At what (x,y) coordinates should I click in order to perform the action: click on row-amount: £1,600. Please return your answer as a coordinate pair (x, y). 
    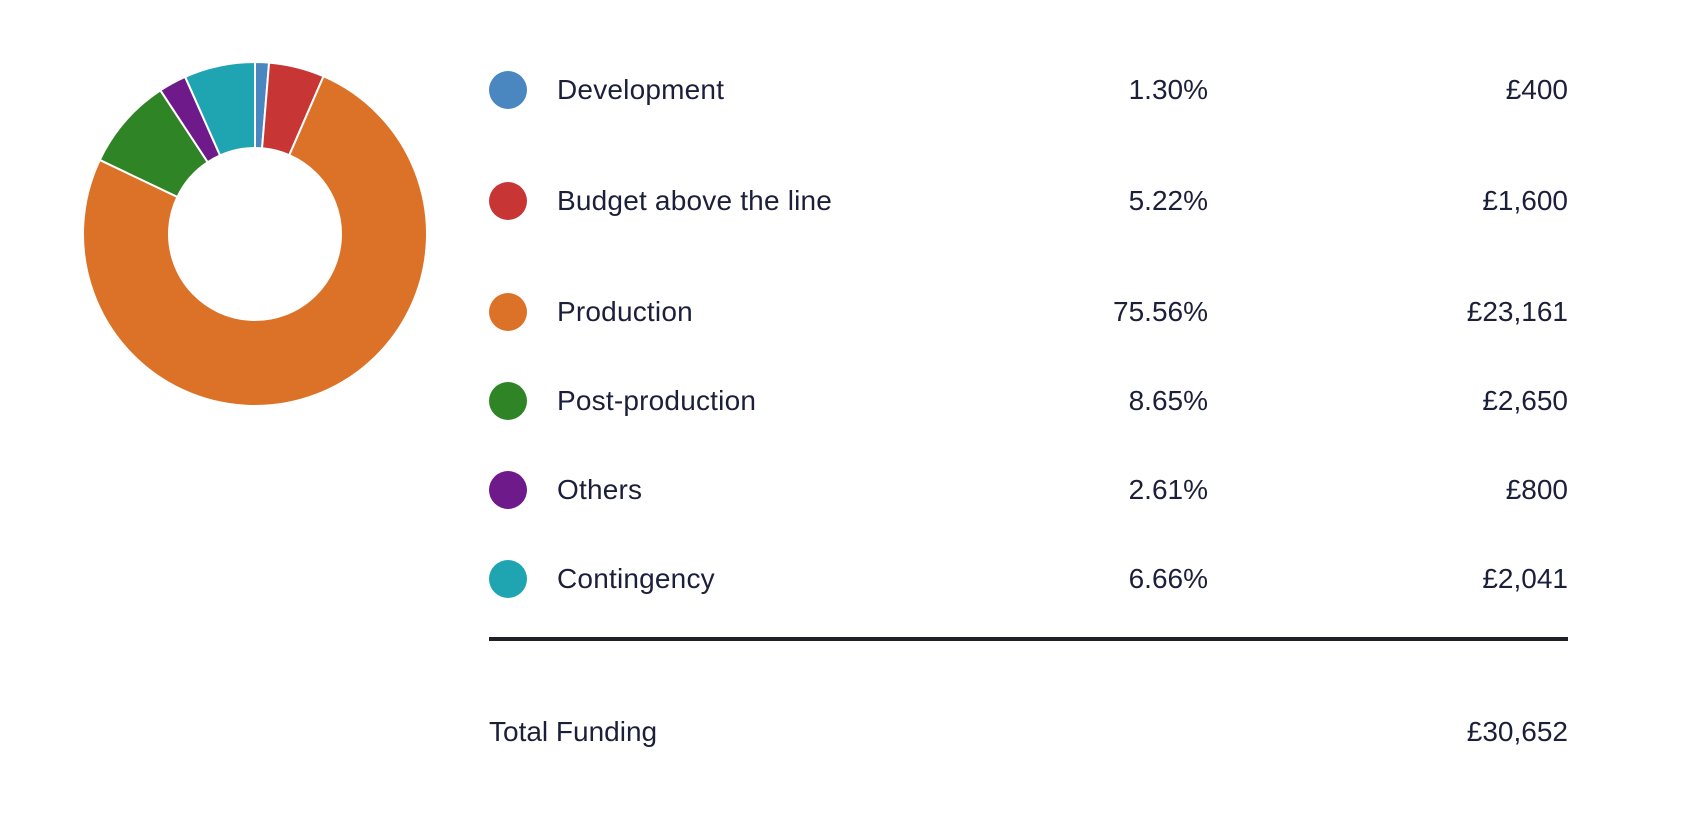
    Looking at the image, I should click on (1525, 200).